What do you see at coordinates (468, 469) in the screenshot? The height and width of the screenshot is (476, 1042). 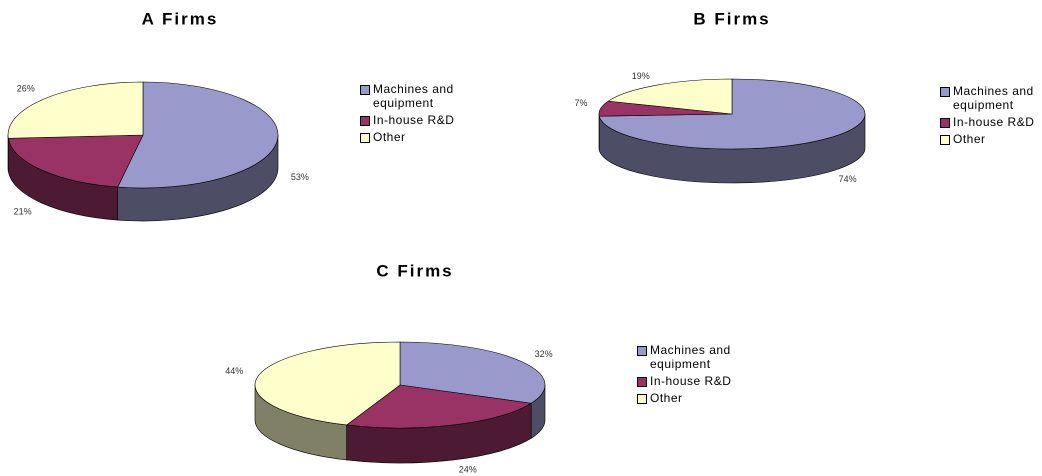 I see `data-label: 24%` at bounding box center [468, 469].